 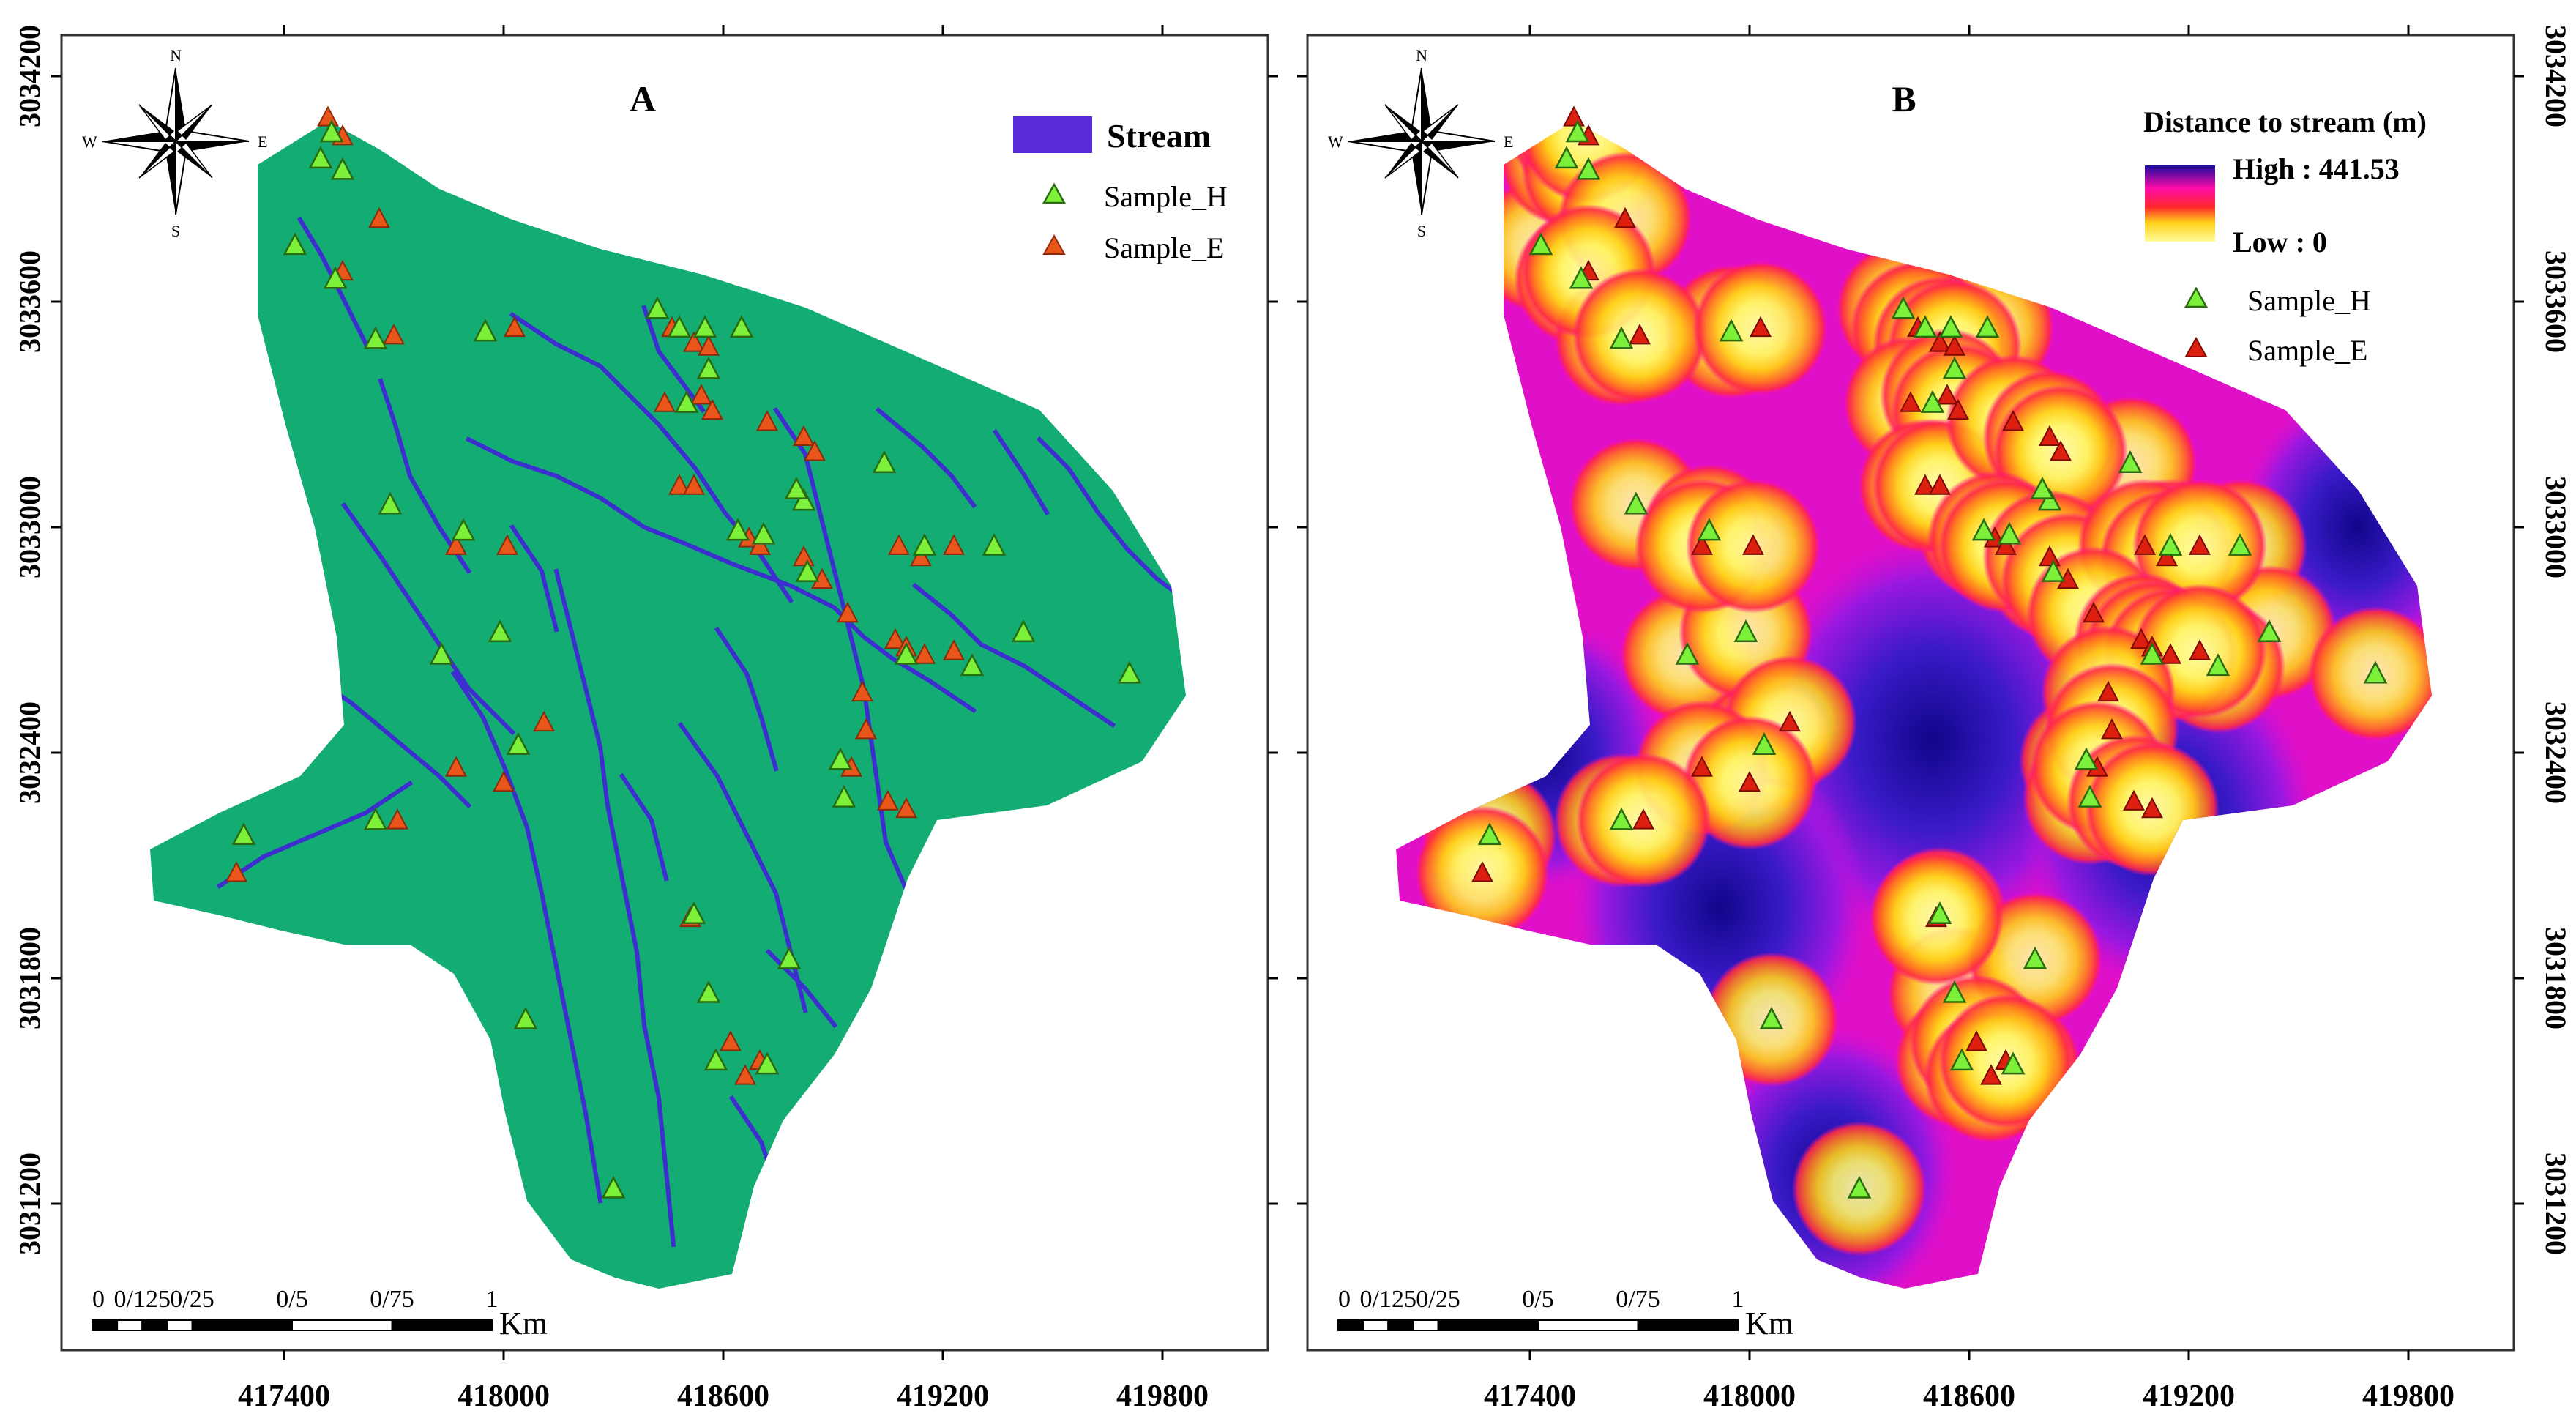 I want to click on compass-rose-icon, so click(x=176, y=141).